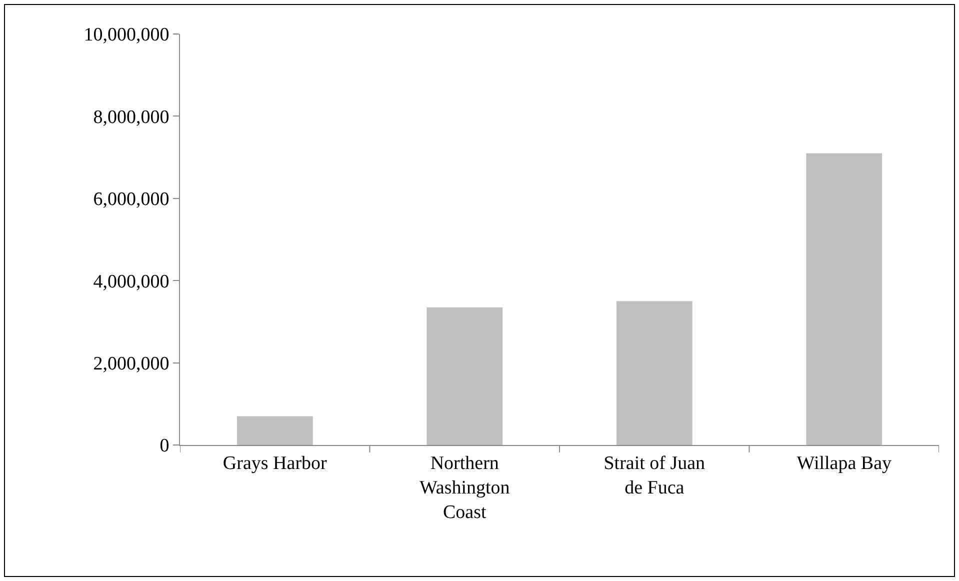 The height and width of the screenshot is (581, 959). I want to click on y-tick-label: 0, so click(165, 446).